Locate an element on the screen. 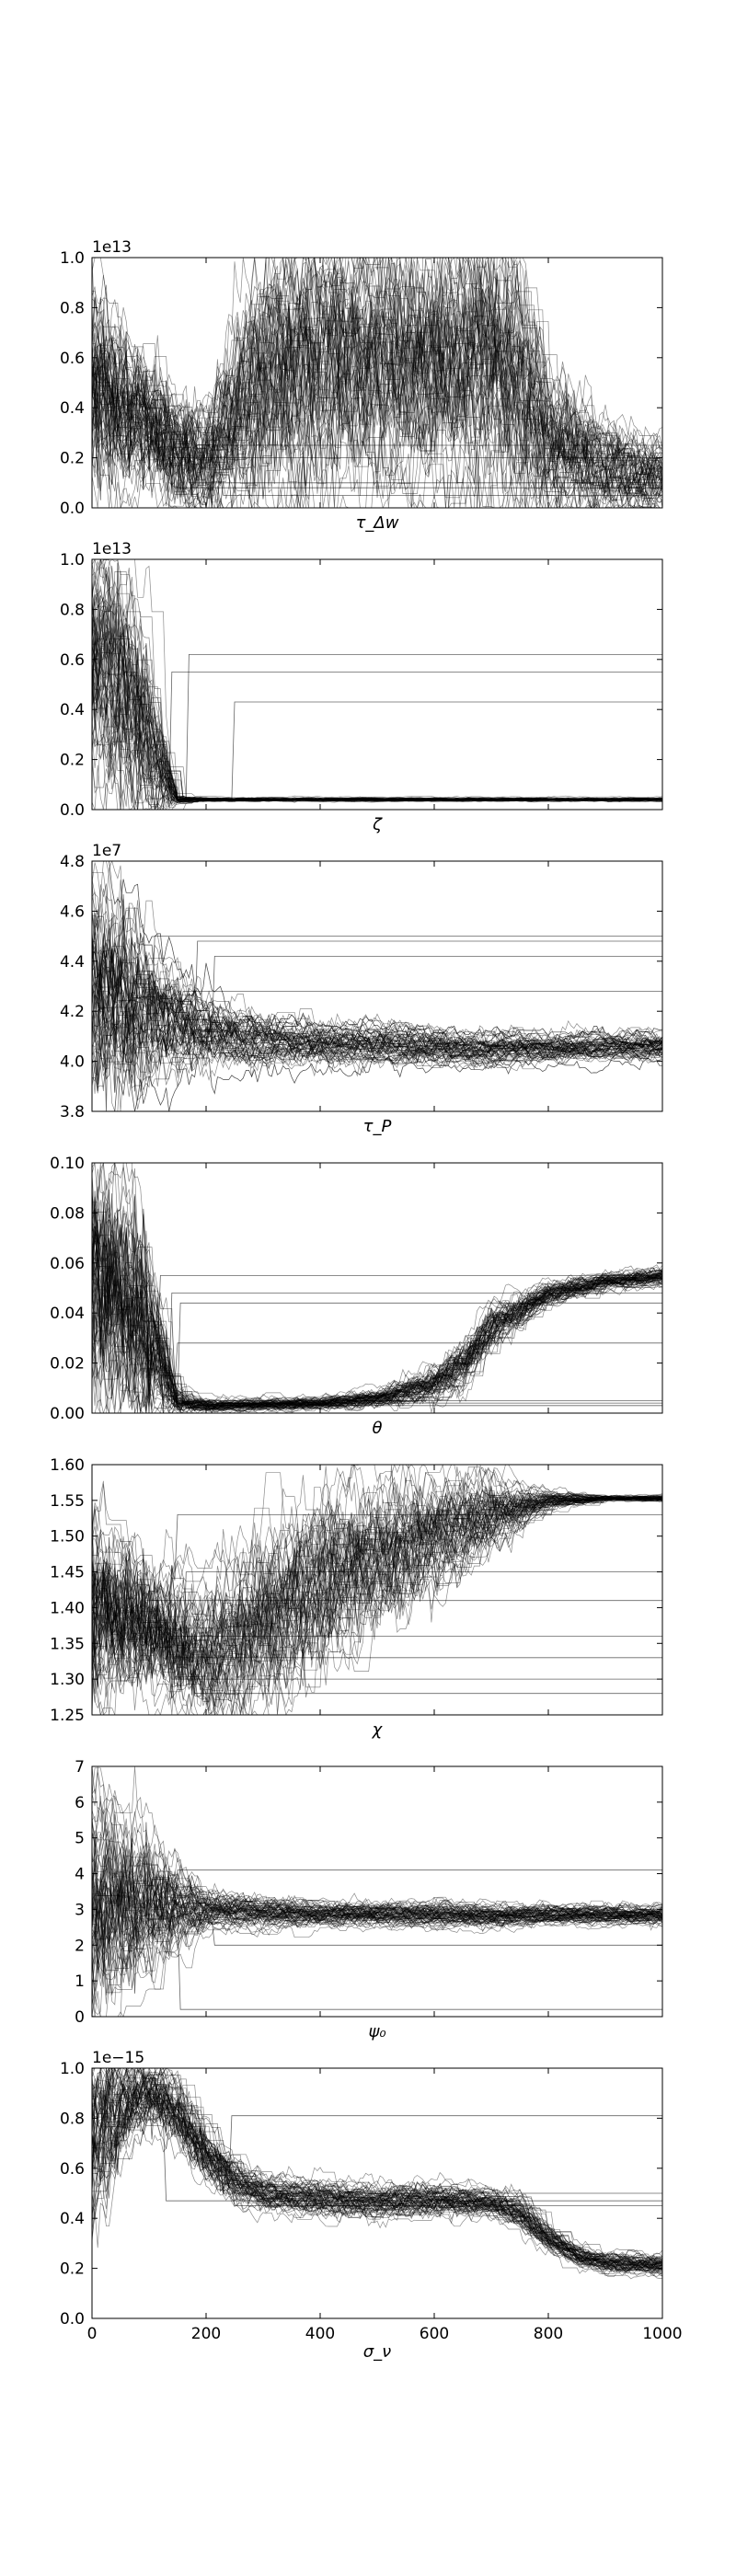 This screenshot has height=2576, width=736. y-tick-label: 3.8 is located at coordinates (72, 1112).